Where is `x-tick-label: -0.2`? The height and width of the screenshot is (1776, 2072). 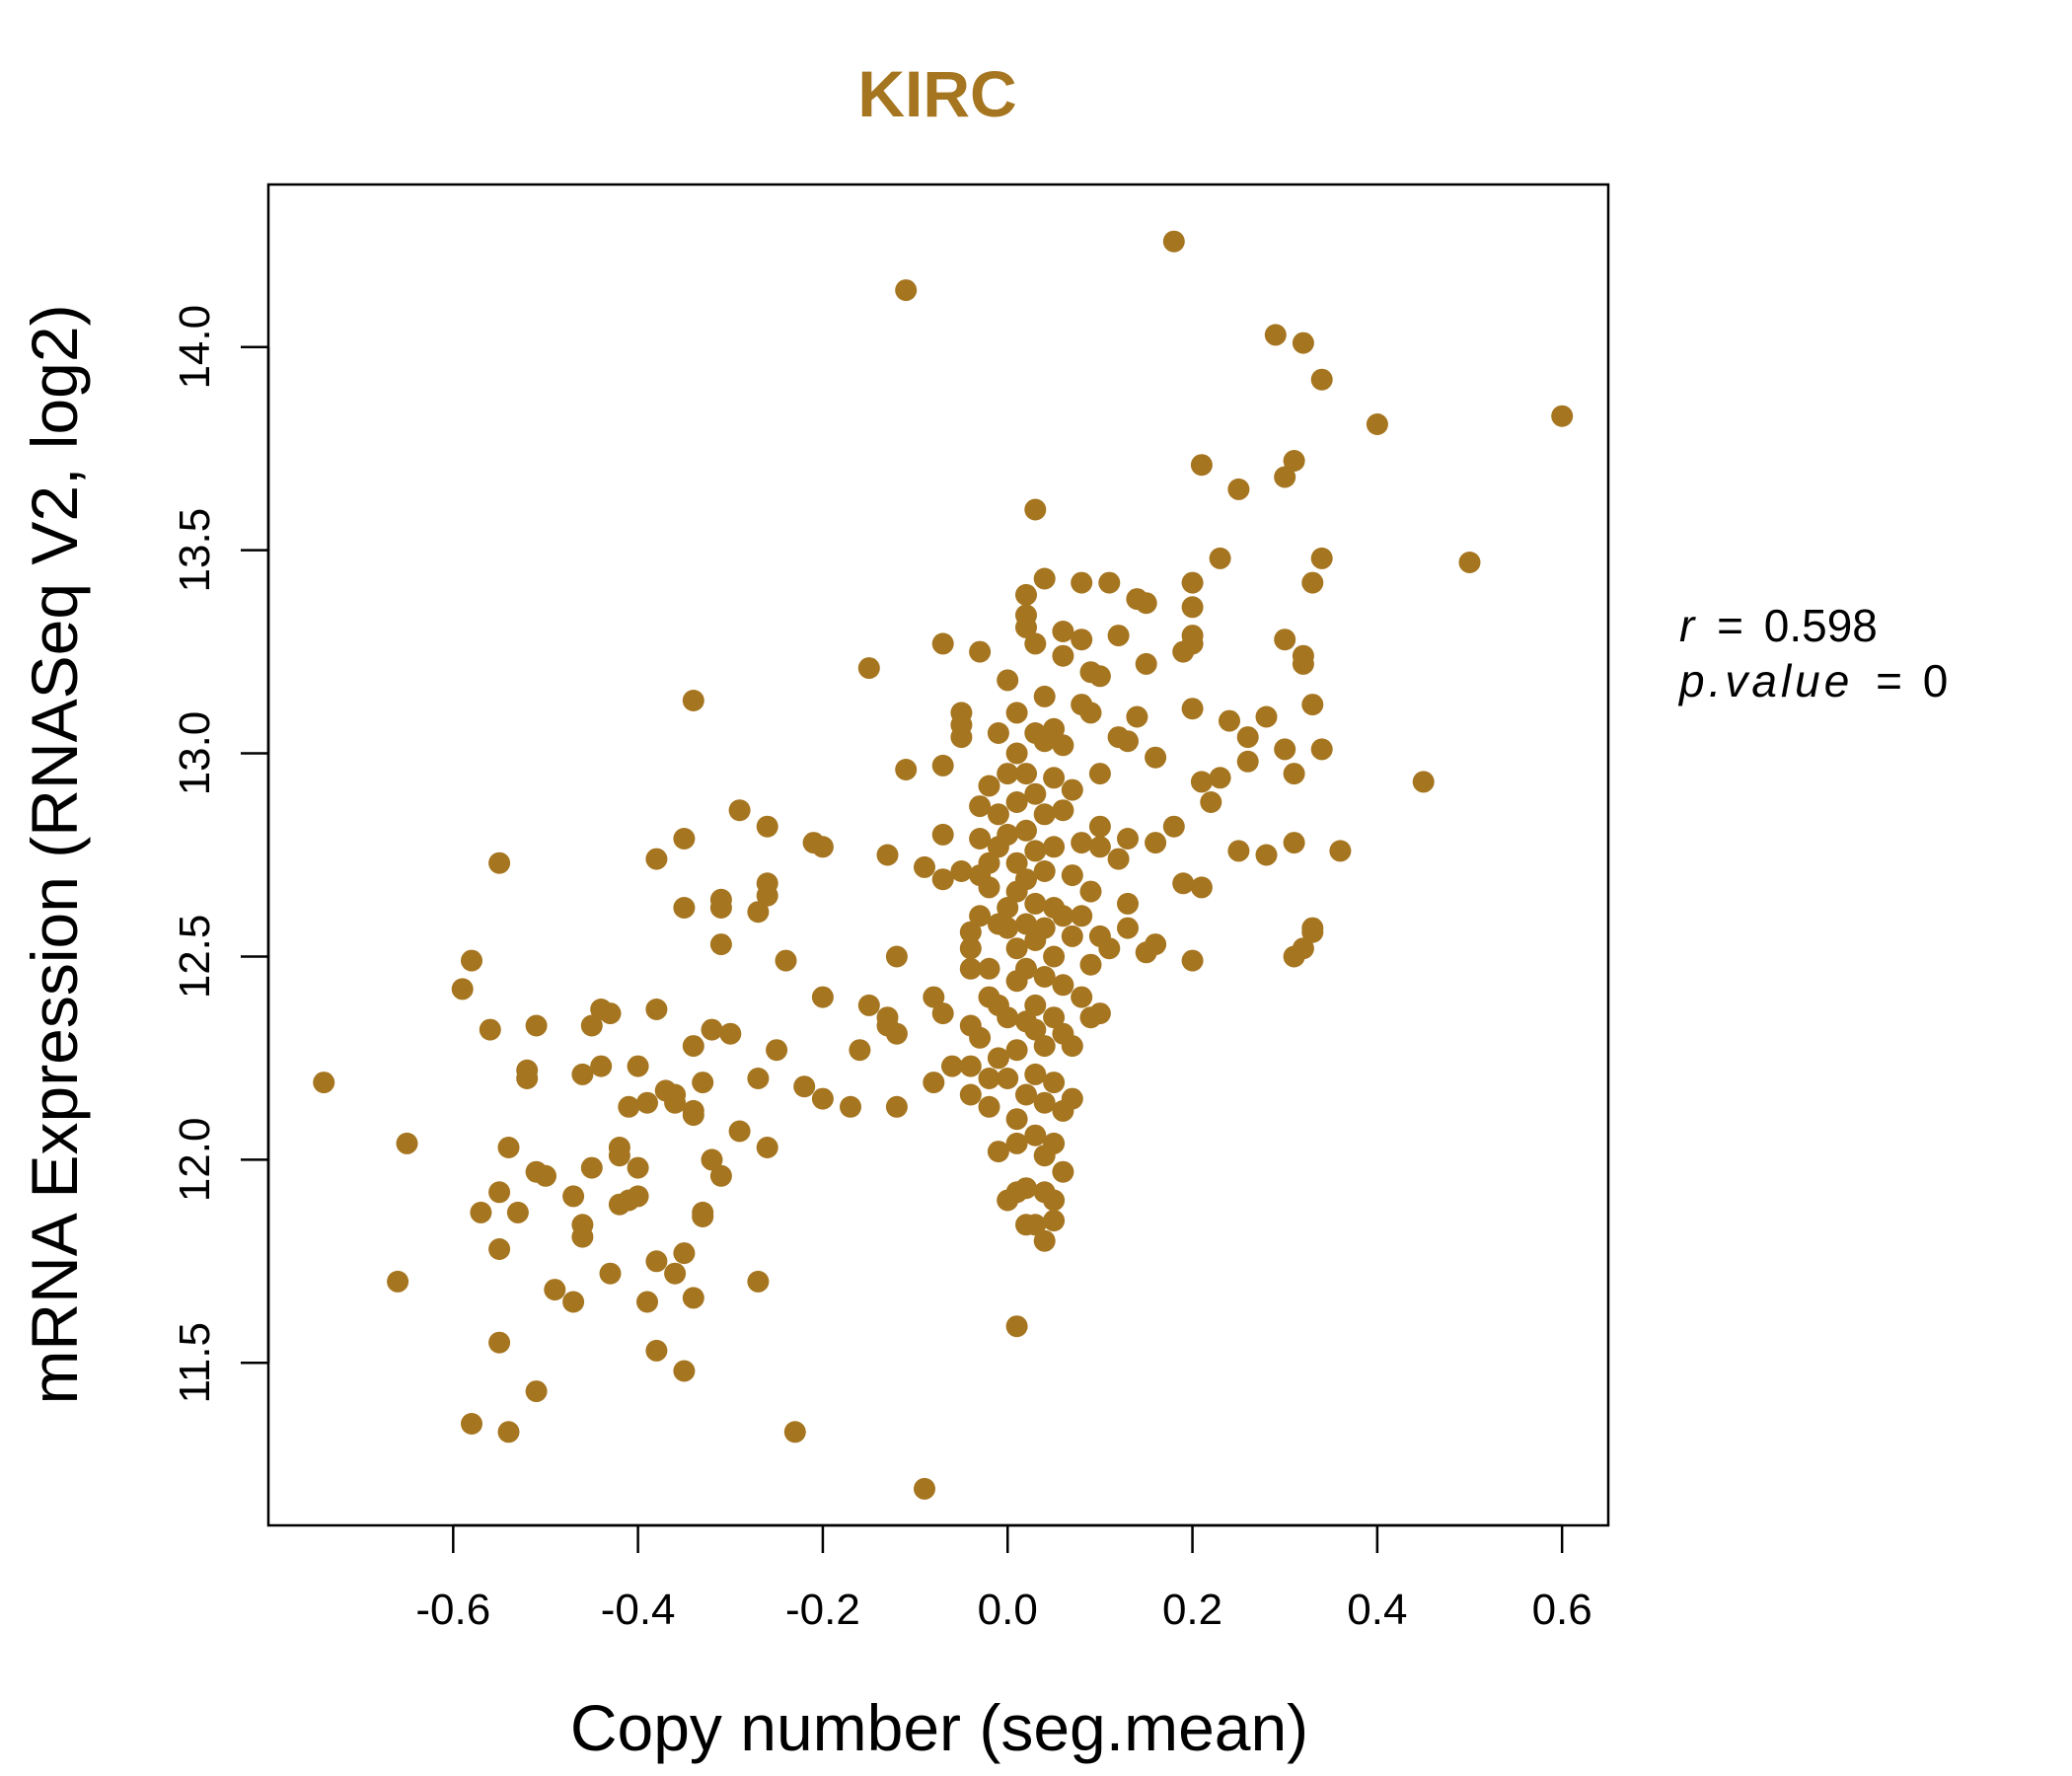 x-tick-label: -0.2 is located at coordinates (822, 1610).